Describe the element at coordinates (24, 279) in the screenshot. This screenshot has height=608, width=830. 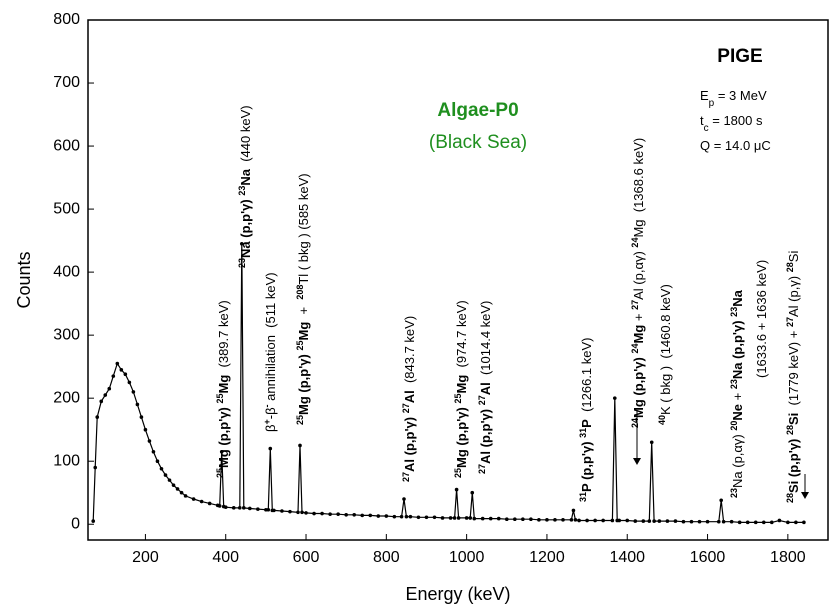
I see `y-axis-label: Counts` at that location.